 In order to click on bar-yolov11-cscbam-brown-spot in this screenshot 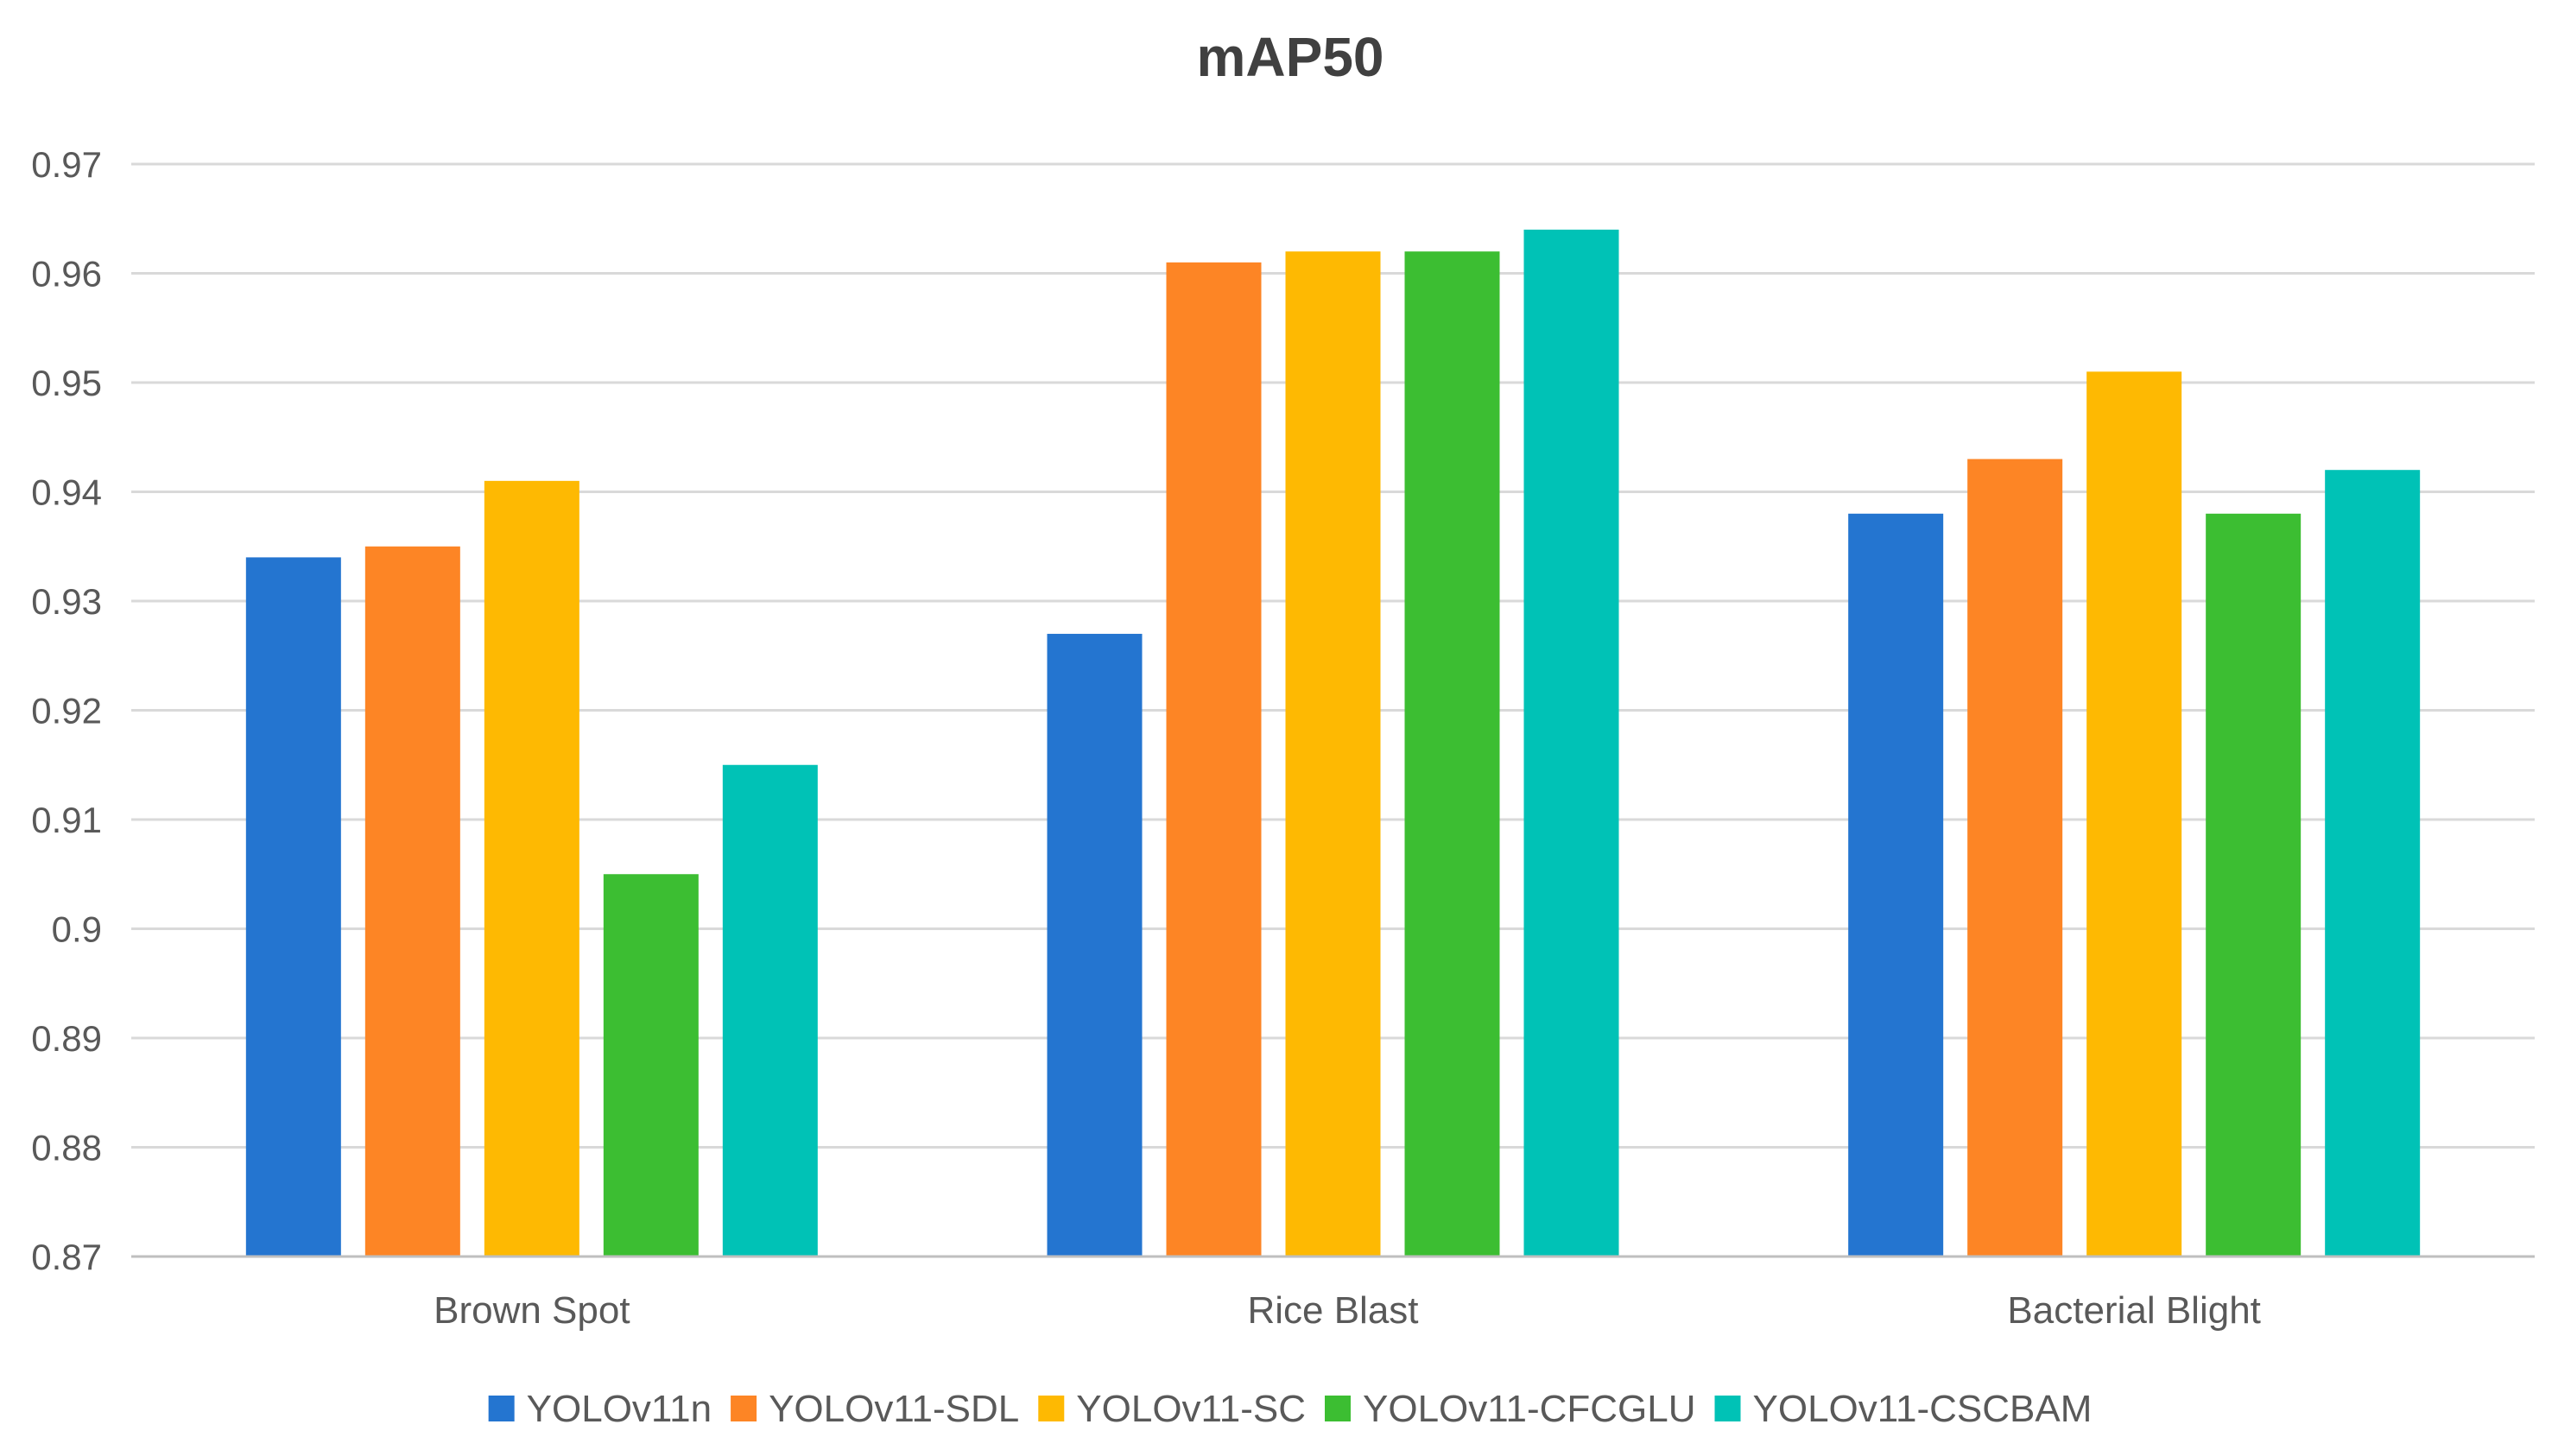, I will do `click(770, 1011)`.